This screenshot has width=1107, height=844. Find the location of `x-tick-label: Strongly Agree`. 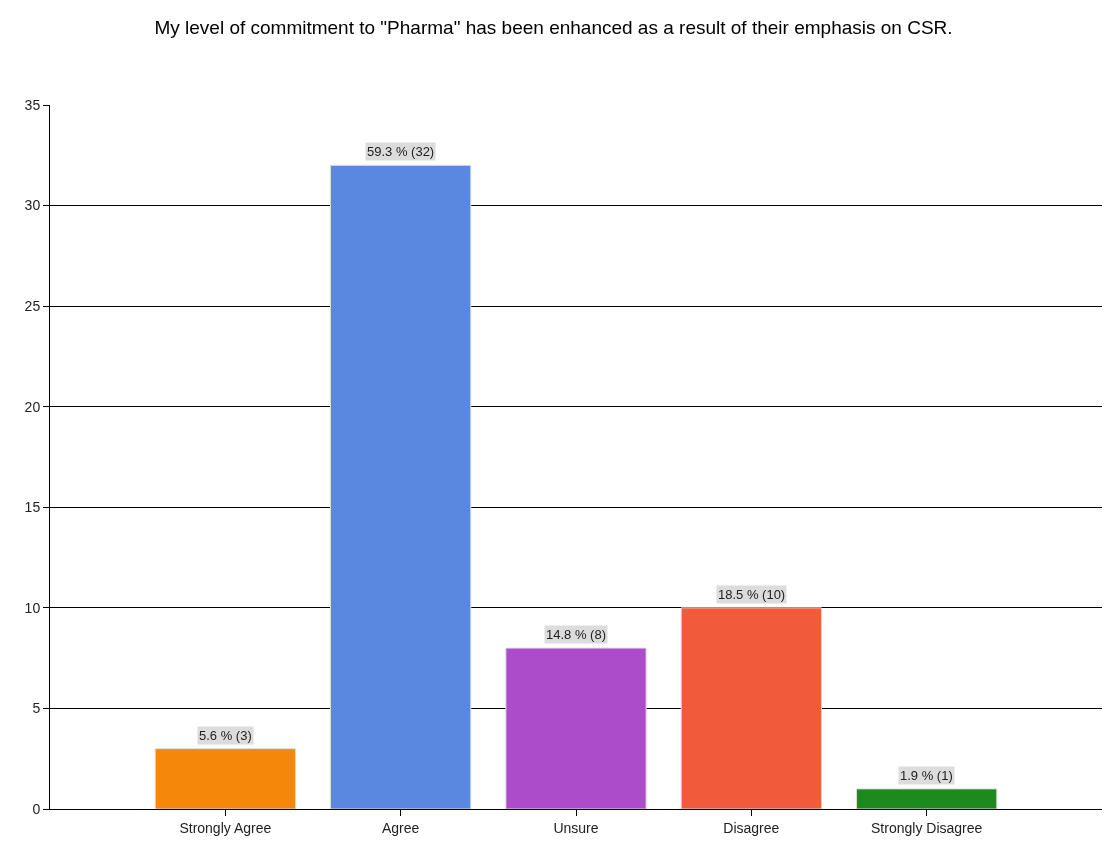

x-tick-label: Strongly Agree is located at coordinates (225, 827).